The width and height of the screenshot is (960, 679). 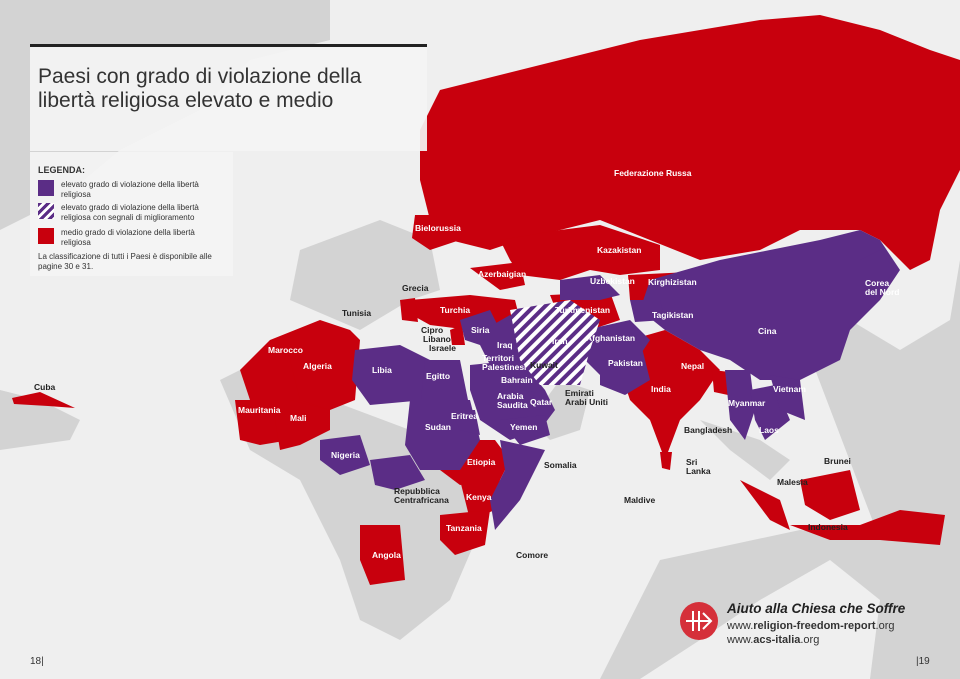 I want to click on svg-text: Emirati, so click(x=579, y=393).